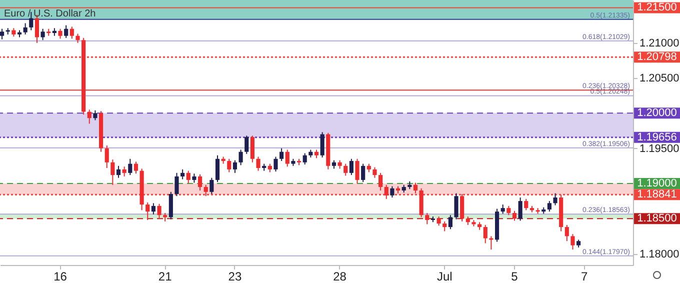  I want to click on ref-line-label: 1.18500, so click(657, 218).